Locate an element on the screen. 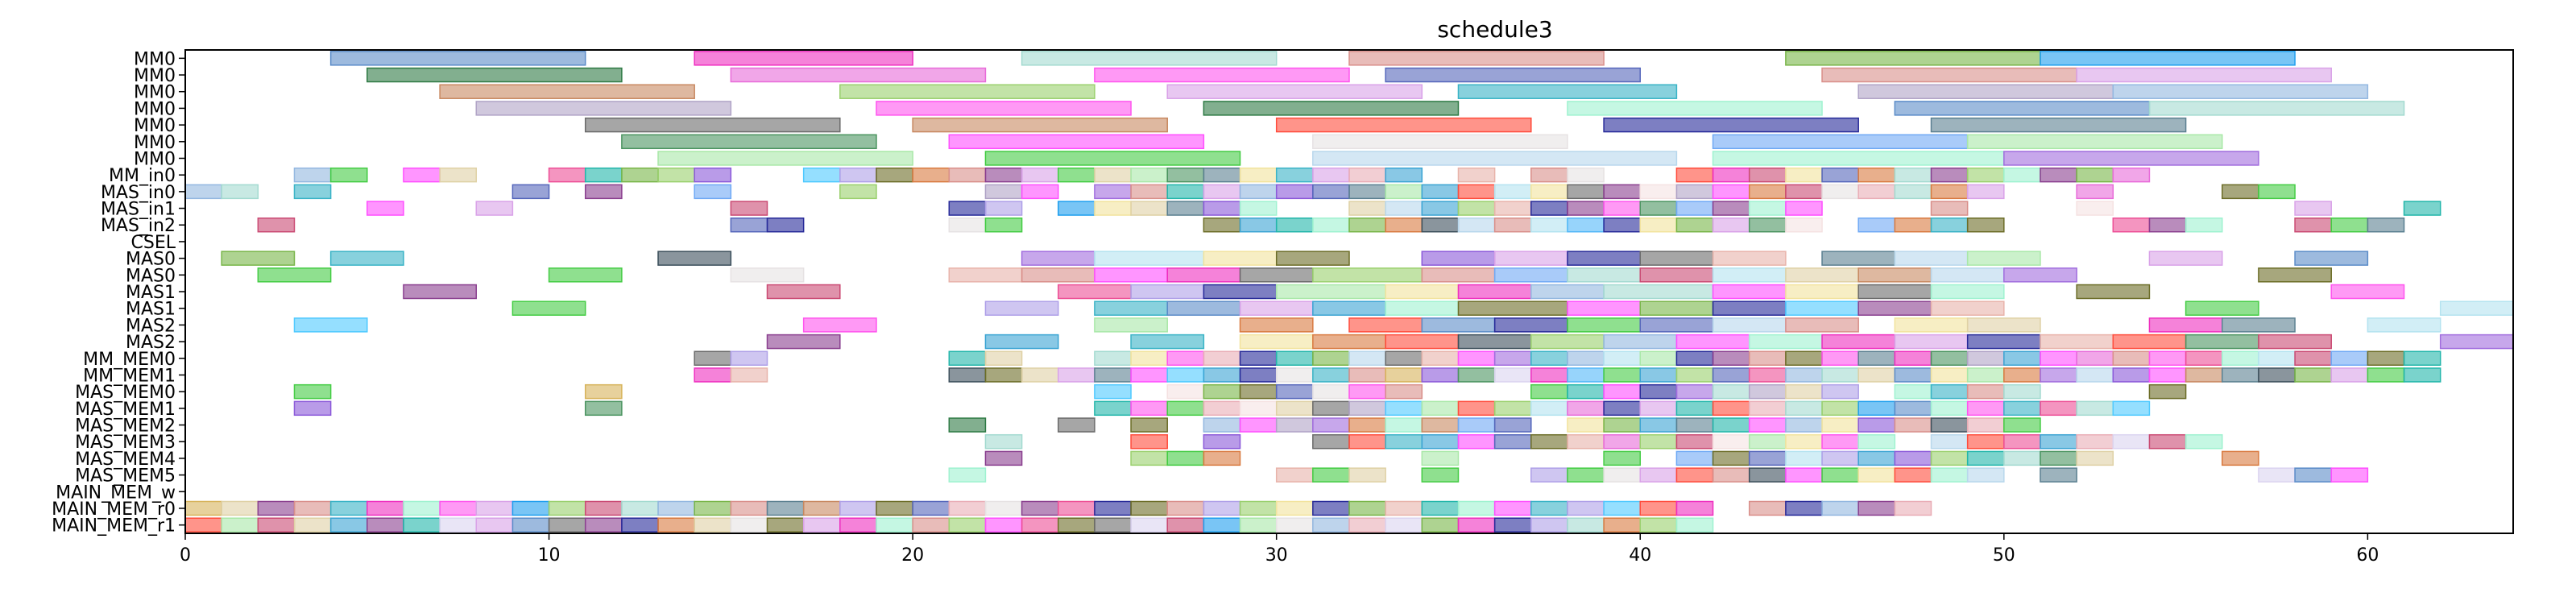 The width and height of the screenshot is (2576, 601). y-tick-label: MAS_MEM0 is located at coordinates (125, 393).